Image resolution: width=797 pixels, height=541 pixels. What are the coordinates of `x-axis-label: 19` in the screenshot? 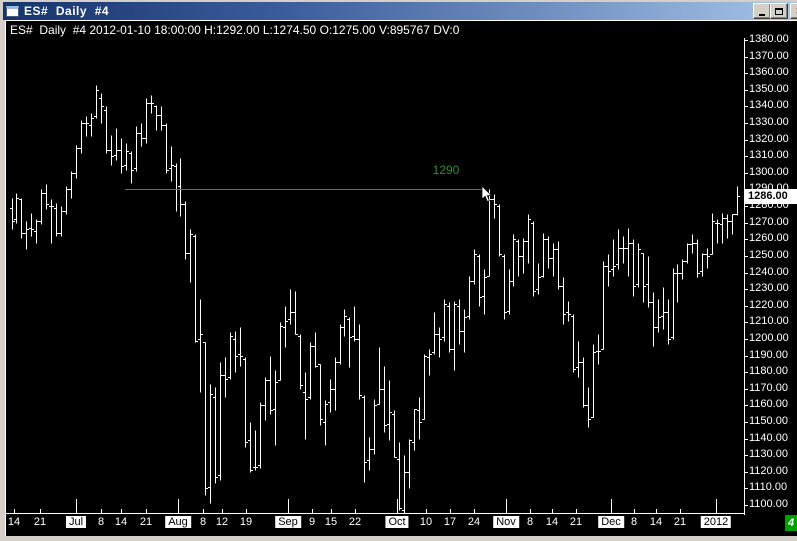 It's located at (246, 522).